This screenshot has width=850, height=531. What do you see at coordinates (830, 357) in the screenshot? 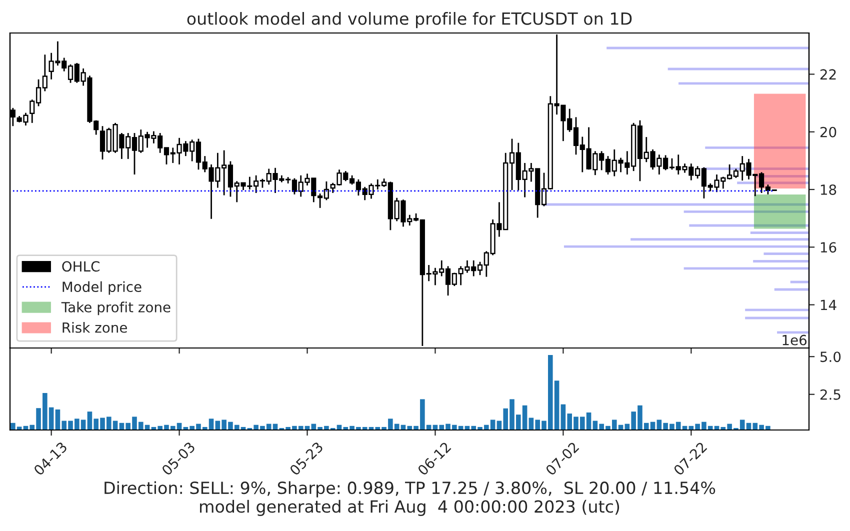
I see `y-tick-label: 5.0` at bounding box center [830, 357].